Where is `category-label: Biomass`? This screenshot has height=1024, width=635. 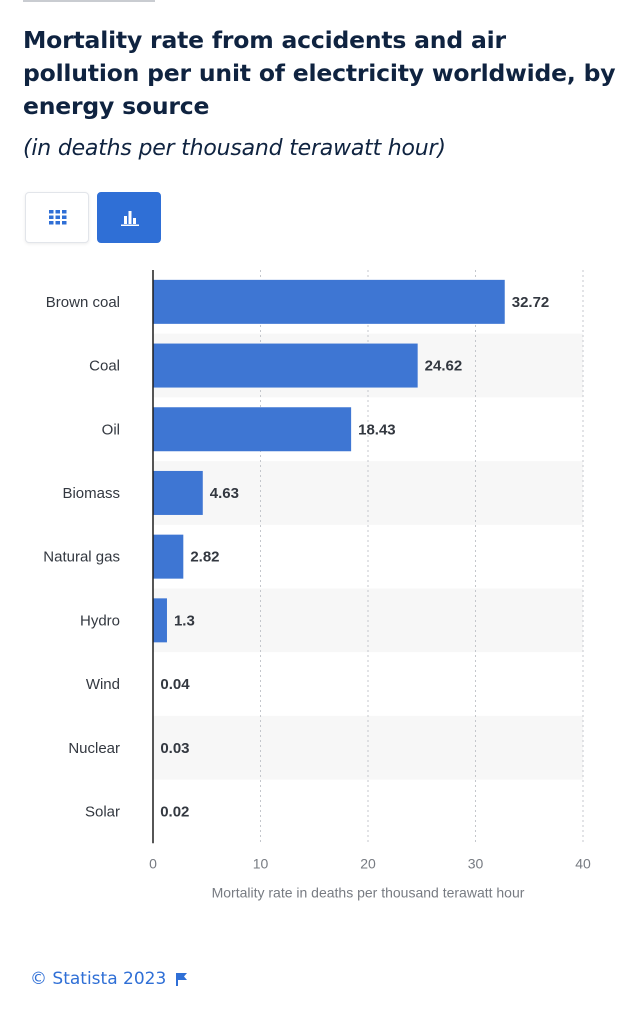
category-label: Biomass is located at coordinates (91, 493).